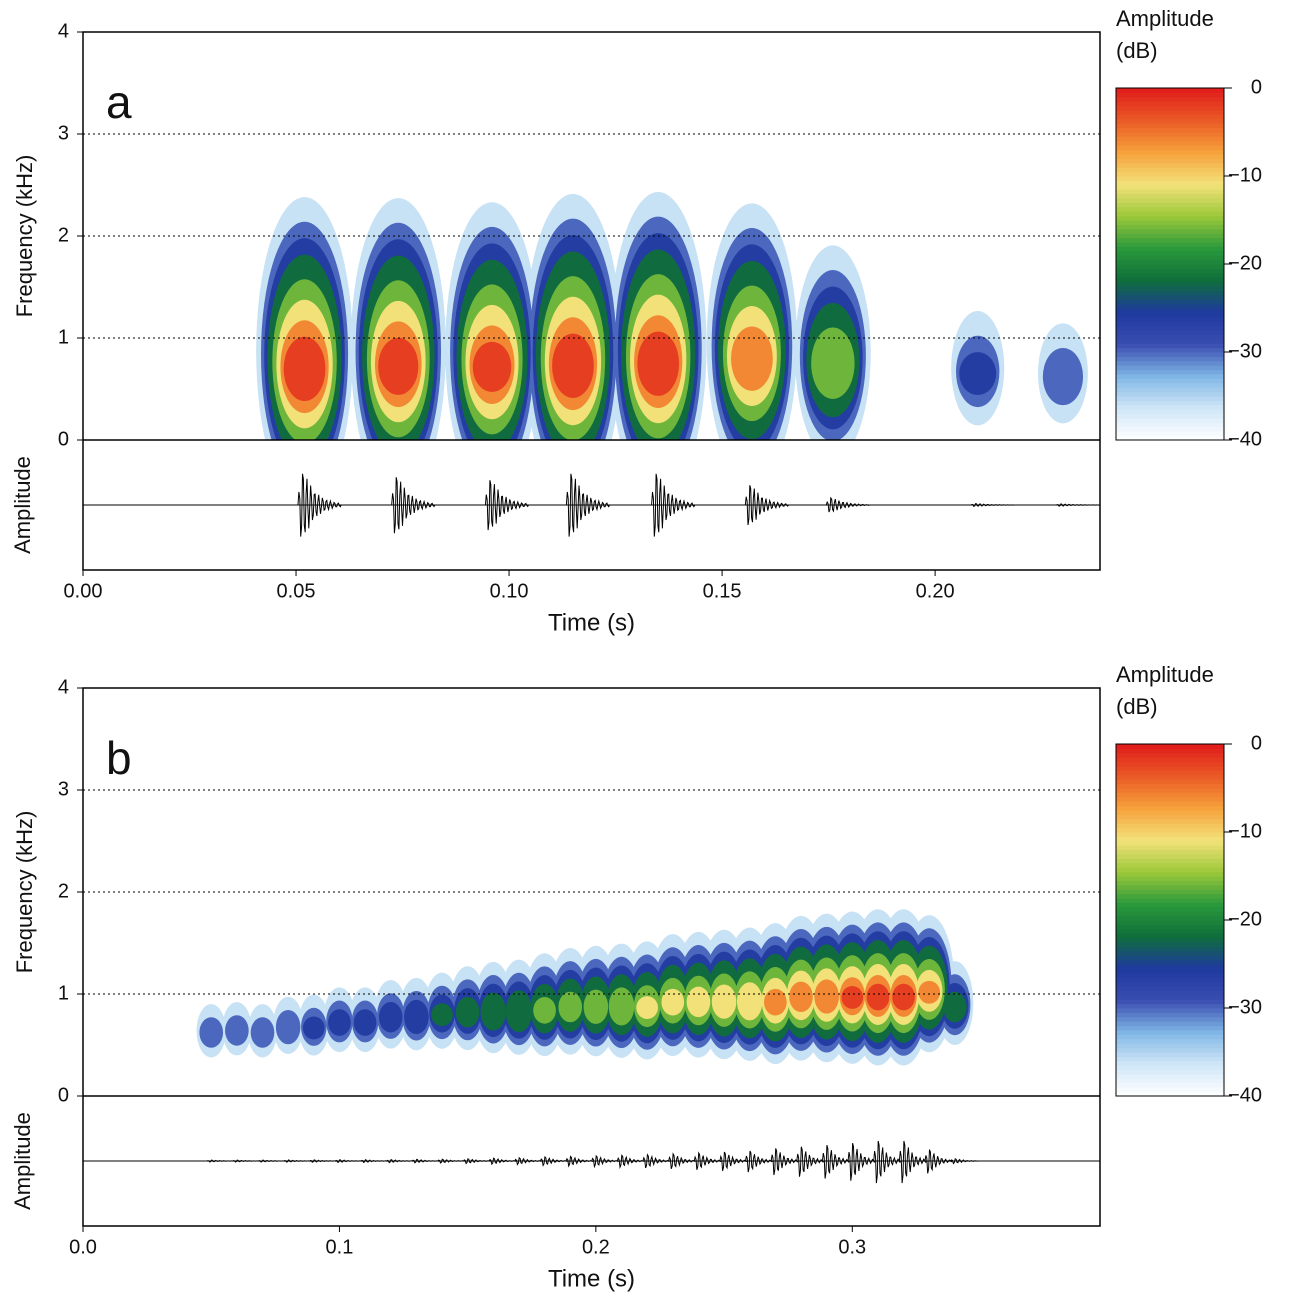  What do you see at coordinates (722, 591) in the screenshot?
I see `x-tick-label: 0.15` at bounding box center [722, 591].